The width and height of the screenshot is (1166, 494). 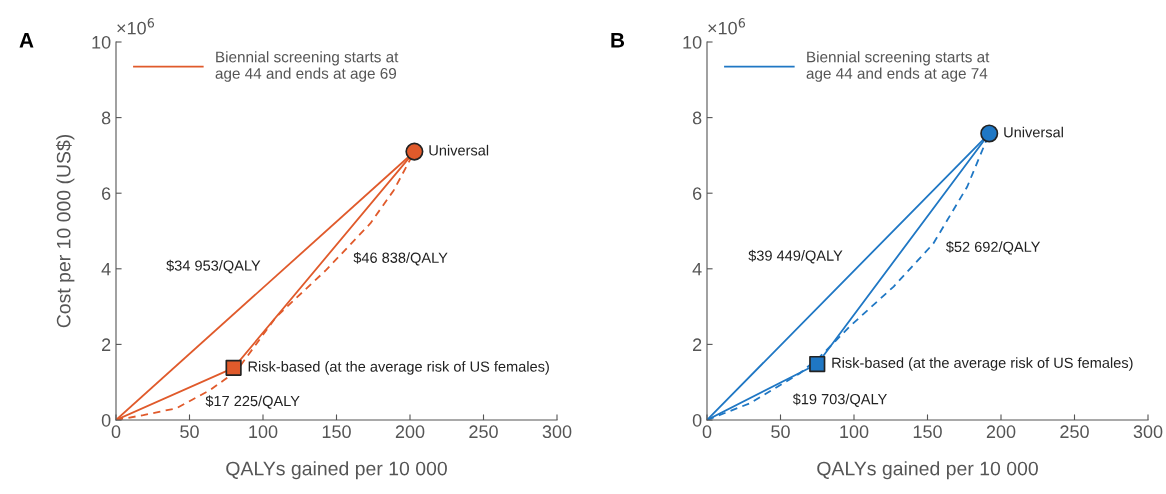 I want to click on annotation: $34 953/QALY, so click(x=213, y=266).